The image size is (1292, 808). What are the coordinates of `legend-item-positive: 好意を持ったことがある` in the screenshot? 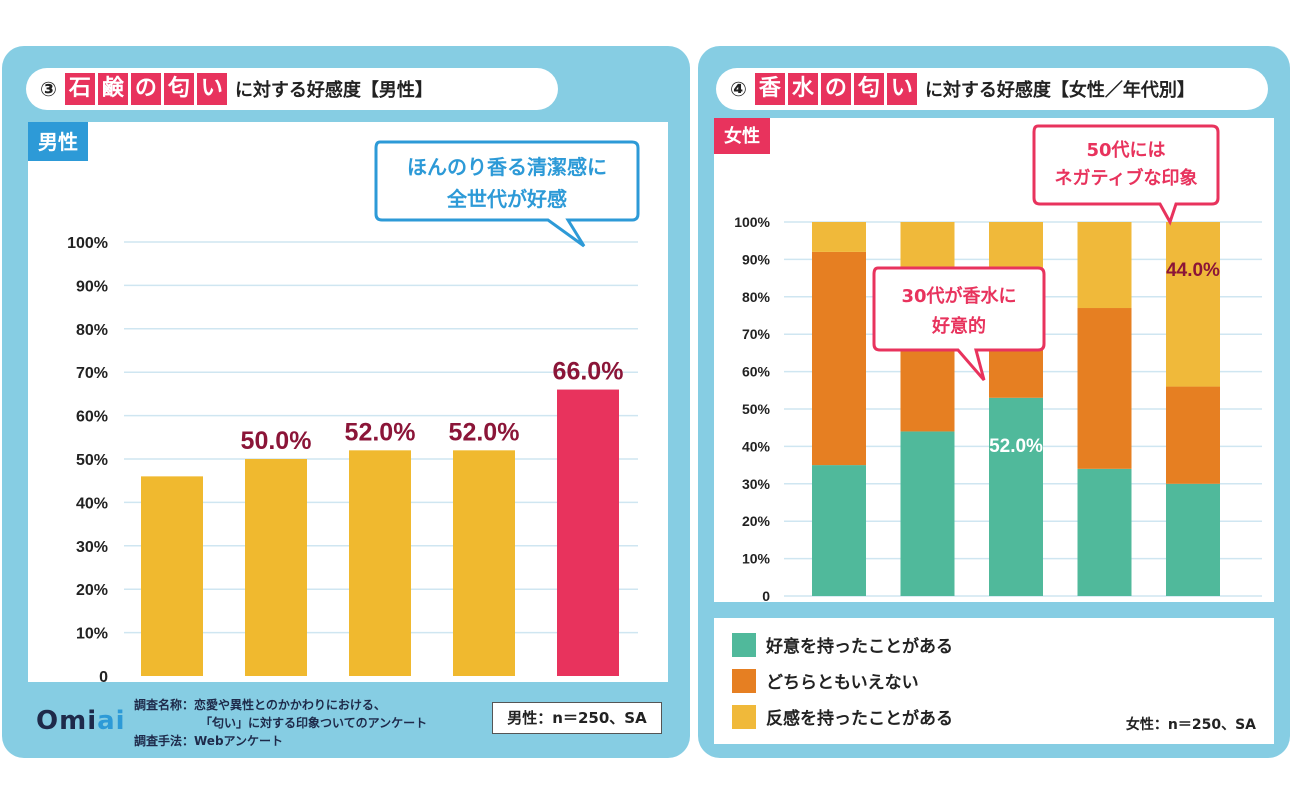 It's located at (842, 644).